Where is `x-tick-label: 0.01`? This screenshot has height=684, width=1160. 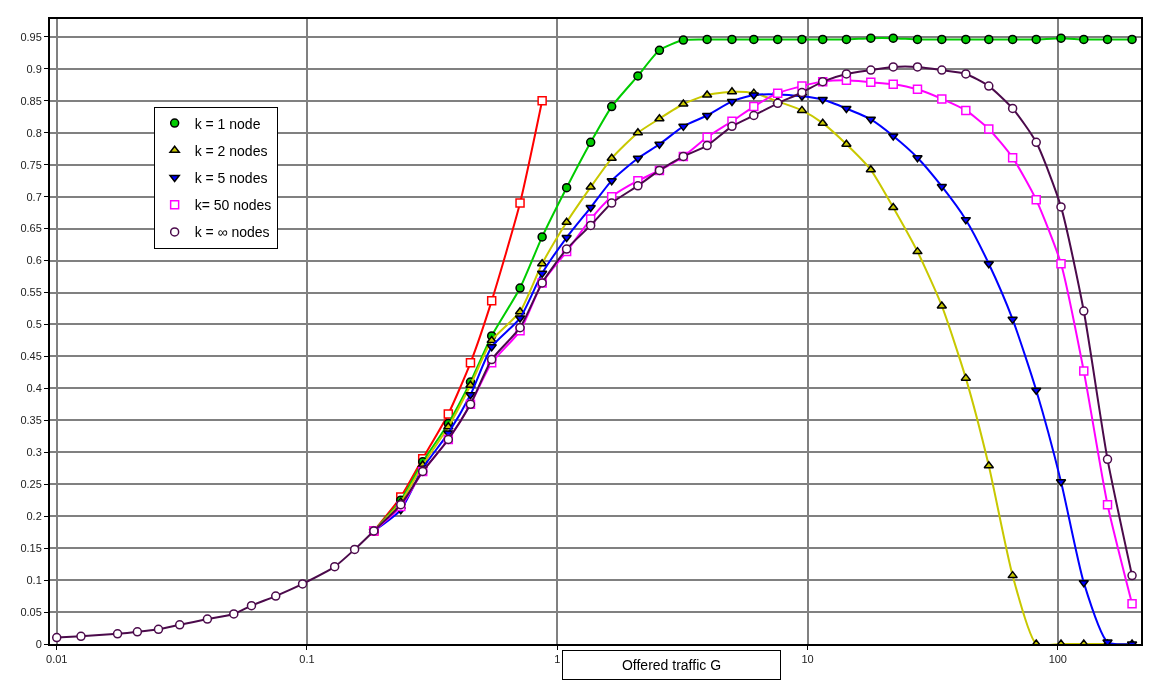
x-tick-label: 0.01 is located at coordinates (57, 659).